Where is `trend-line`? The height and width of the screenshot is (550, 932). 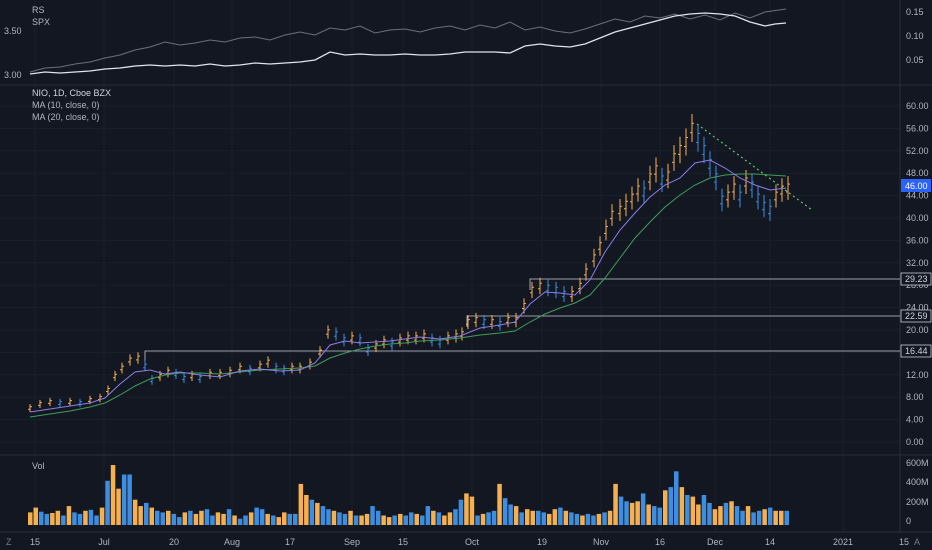 trend-line is located at coordinates (754, 167).